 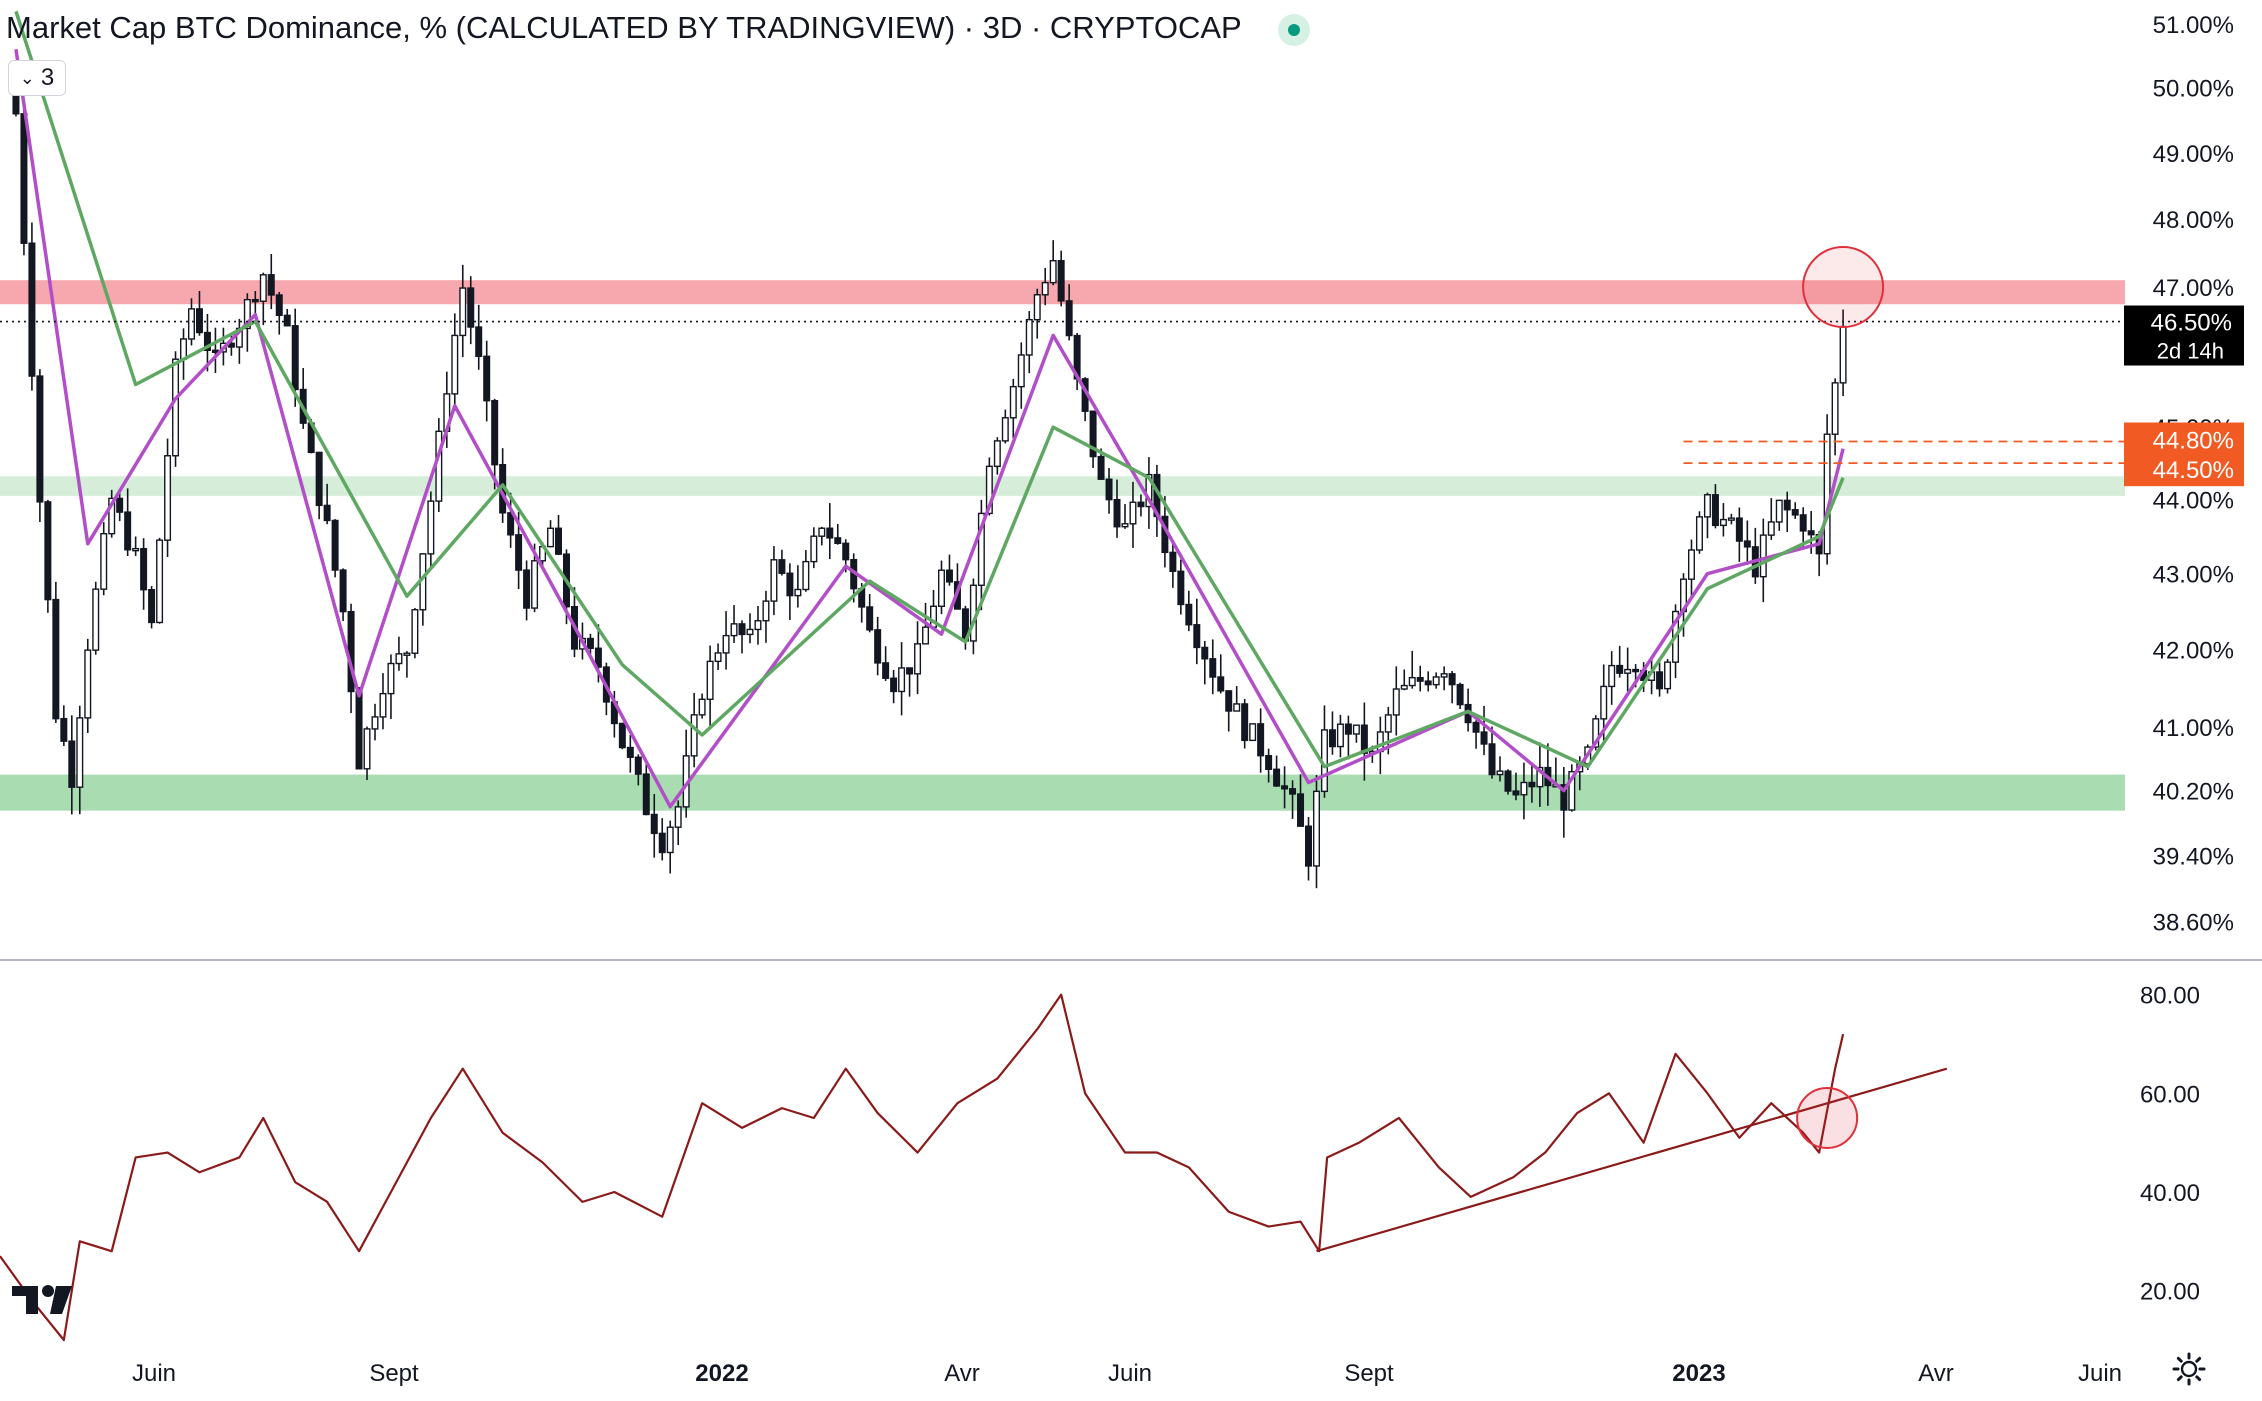 I want to click on rsi-highlight-circle, so click(x=1827, y=1118).